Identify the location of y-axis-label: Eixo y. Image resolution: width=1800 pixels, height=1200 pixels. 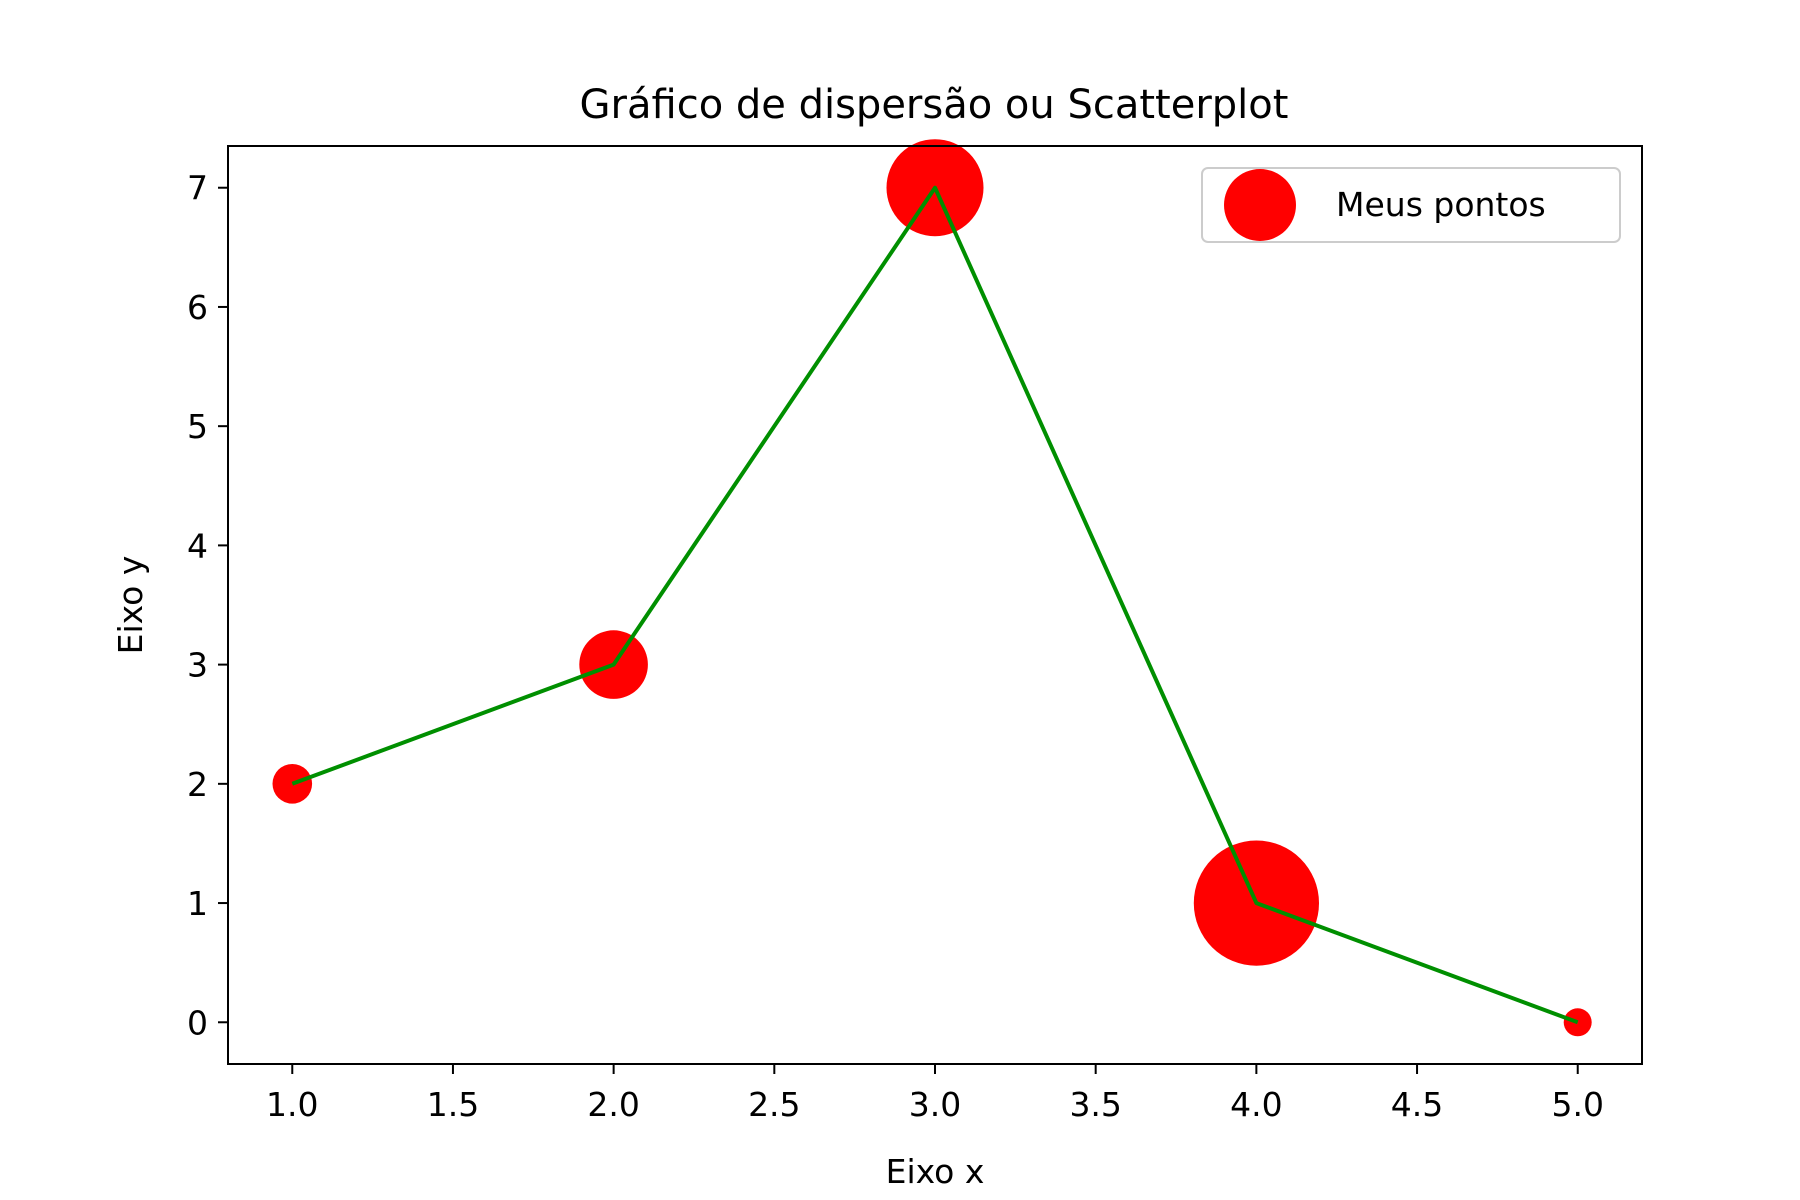
(130, 605).